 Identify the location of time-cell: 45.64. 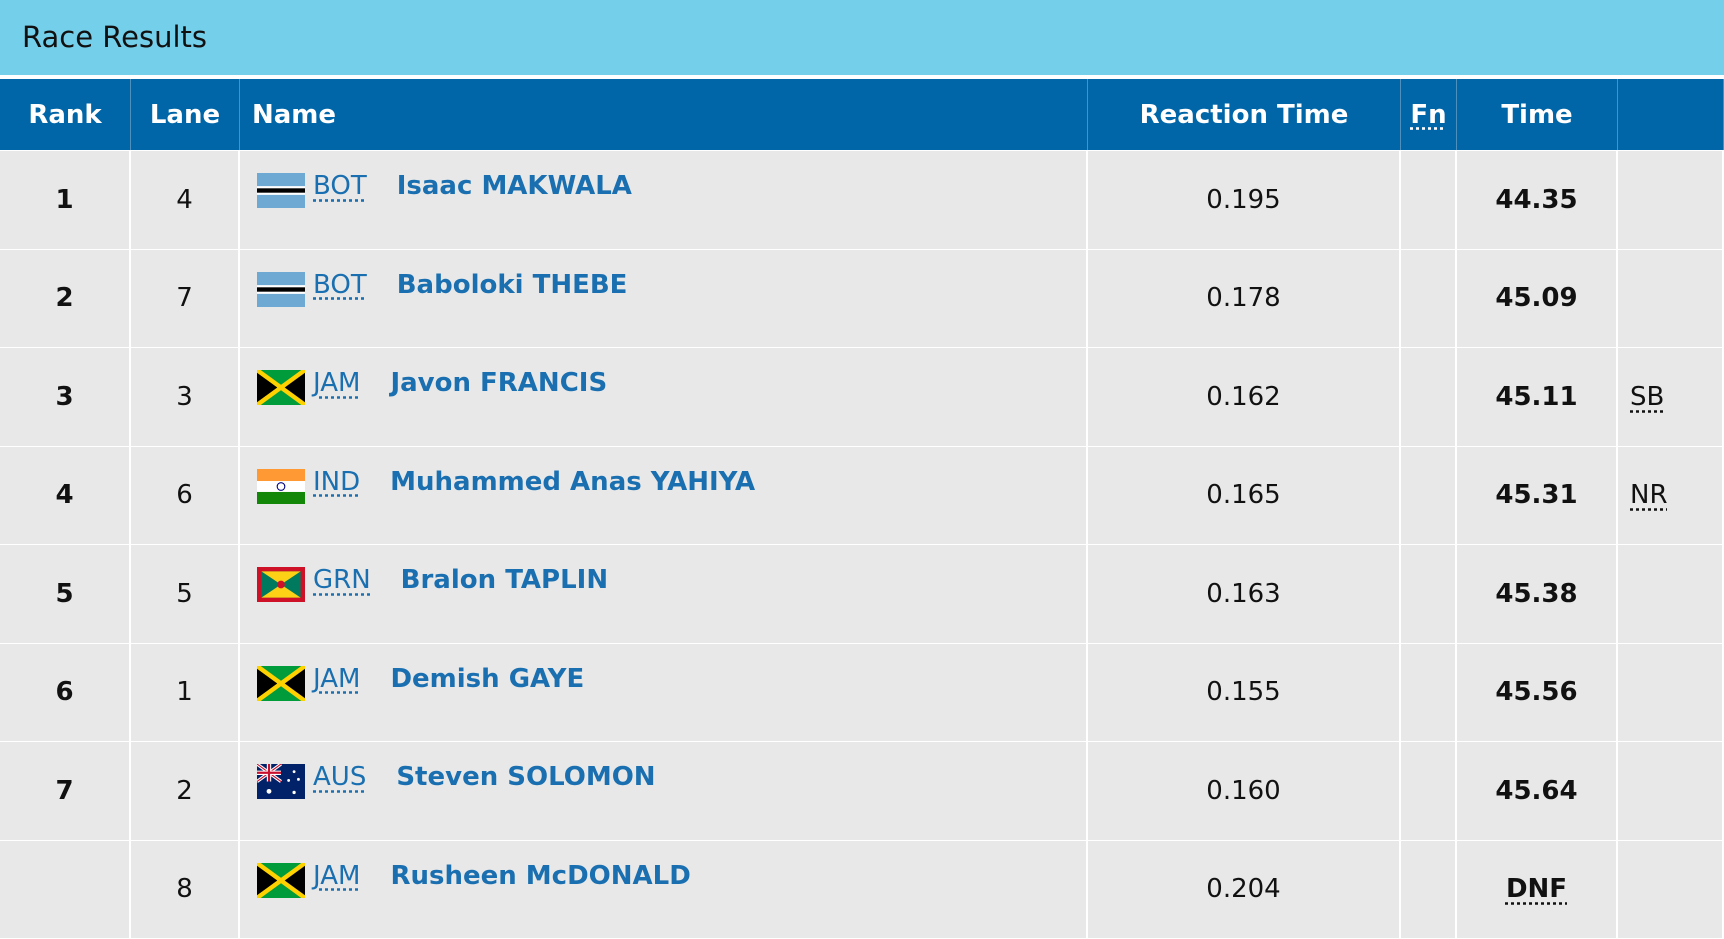
(1537, 791).